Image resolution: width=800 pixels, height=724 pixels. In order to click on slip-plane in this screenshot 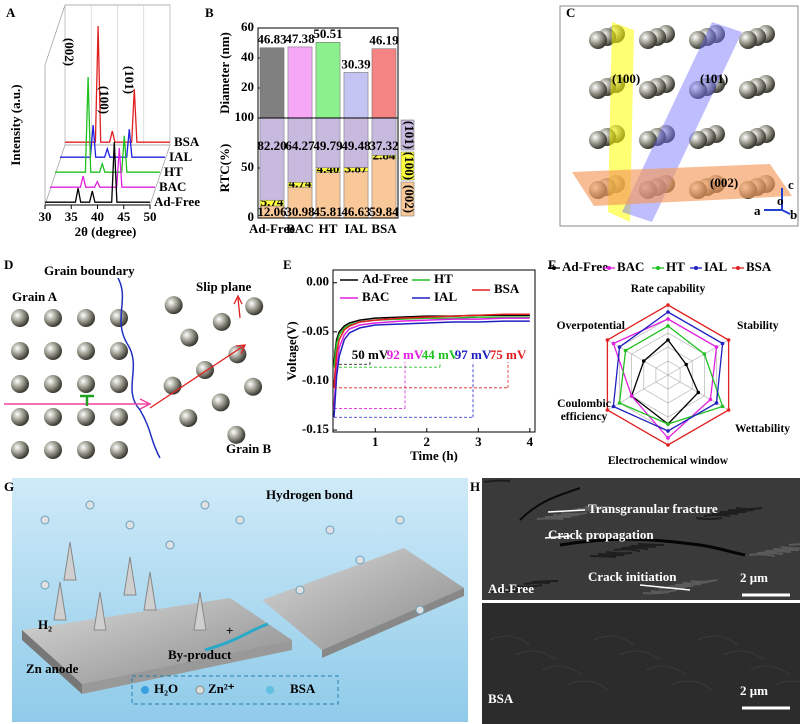, I will do `click(198, 351)`.